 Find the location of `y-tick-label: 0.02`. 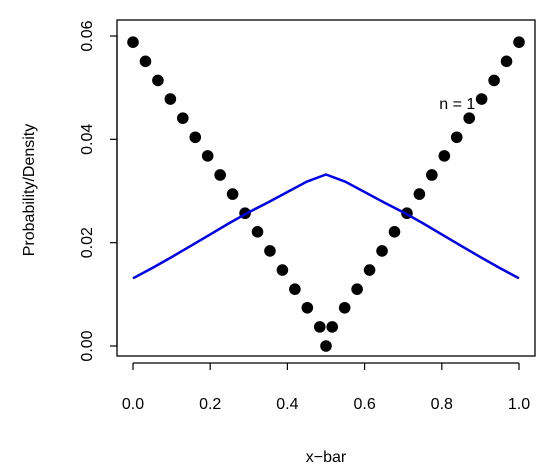

y-tick-label: 0.02 is located at coordinates (87, 242).